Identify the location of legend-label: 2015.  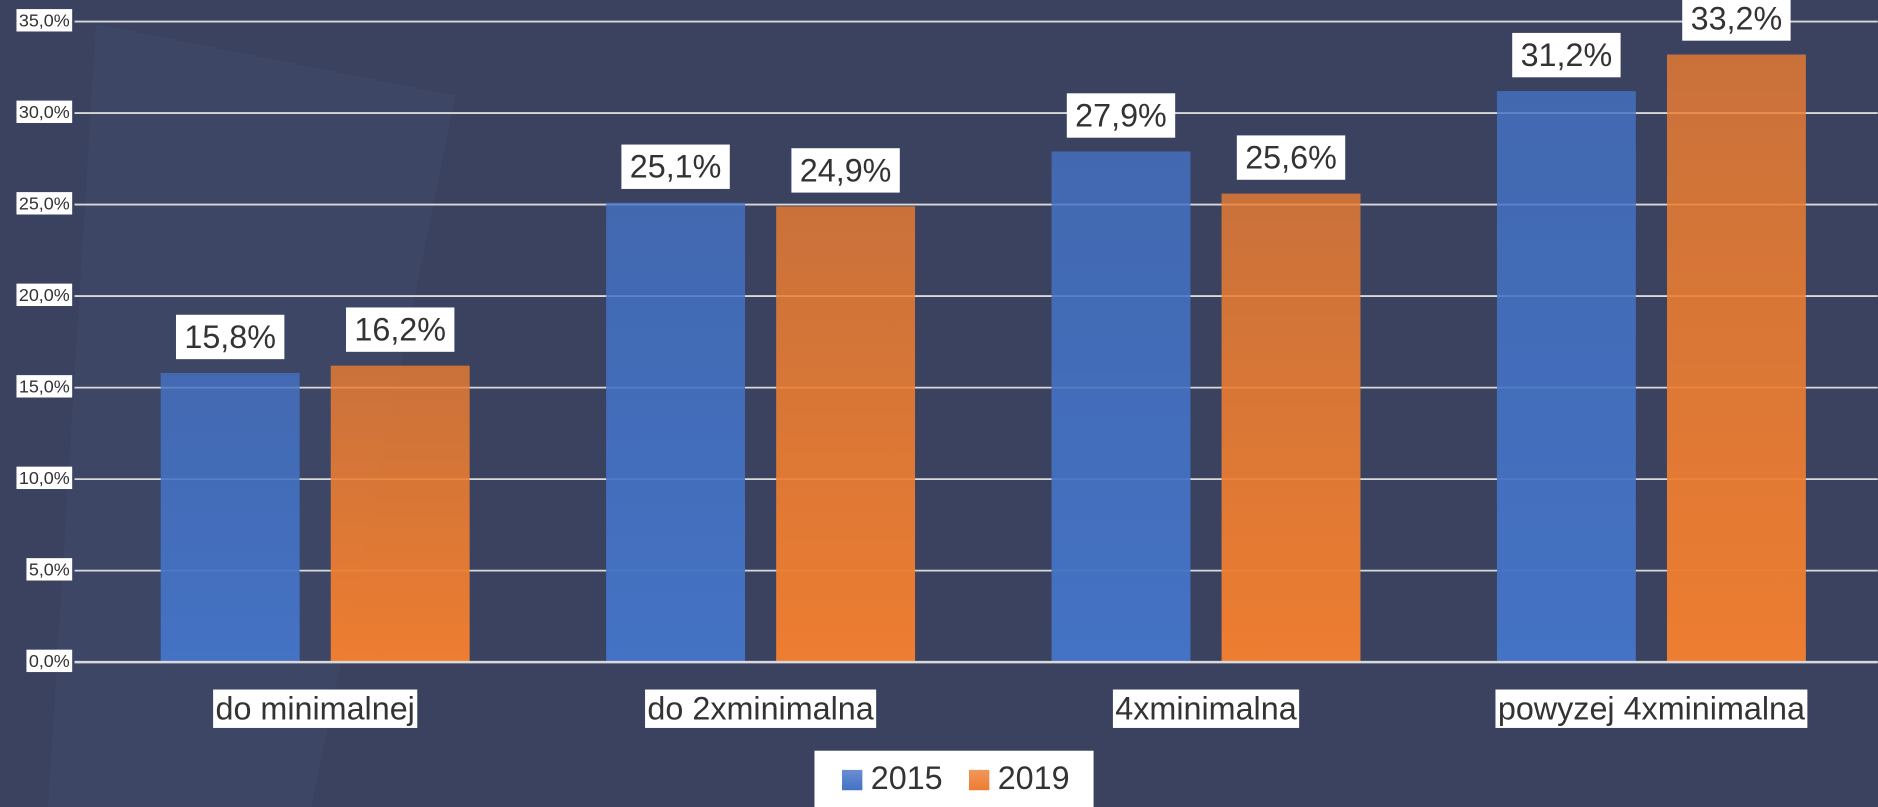
(907, 778).